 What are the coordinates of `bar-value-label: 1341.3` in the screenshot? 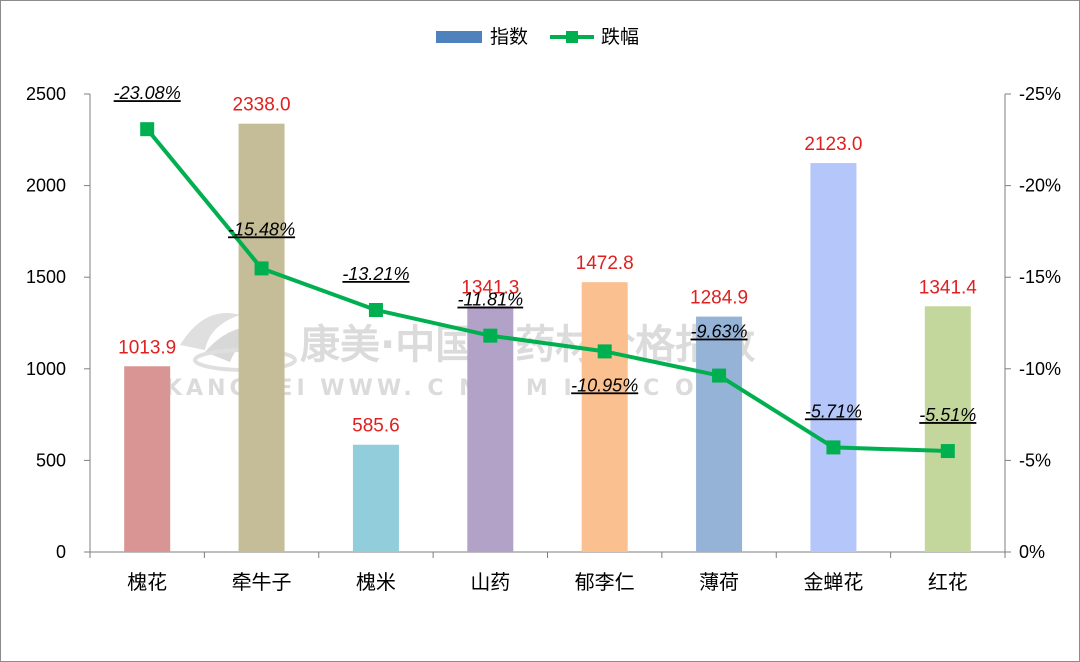 It's located at (490, 287).